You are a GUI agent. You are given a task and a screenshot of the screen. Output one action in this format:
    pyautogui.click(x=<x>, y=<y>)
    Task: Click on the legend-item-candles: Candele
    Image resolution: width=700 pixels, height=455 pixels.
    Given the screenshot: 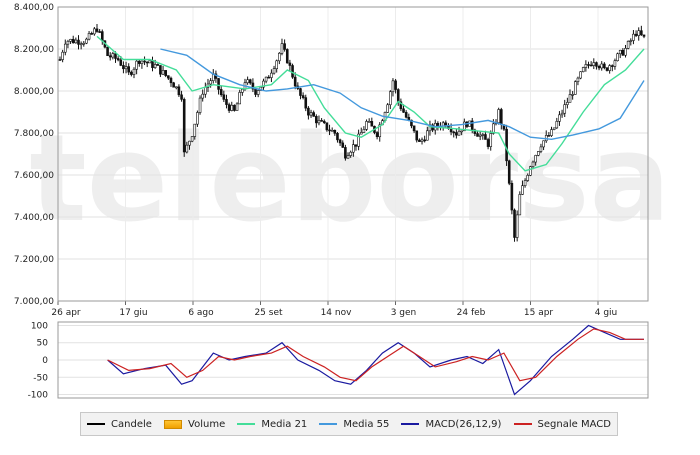 What is the action you would take?
    pyautogui.click(x=119, y=424)
    